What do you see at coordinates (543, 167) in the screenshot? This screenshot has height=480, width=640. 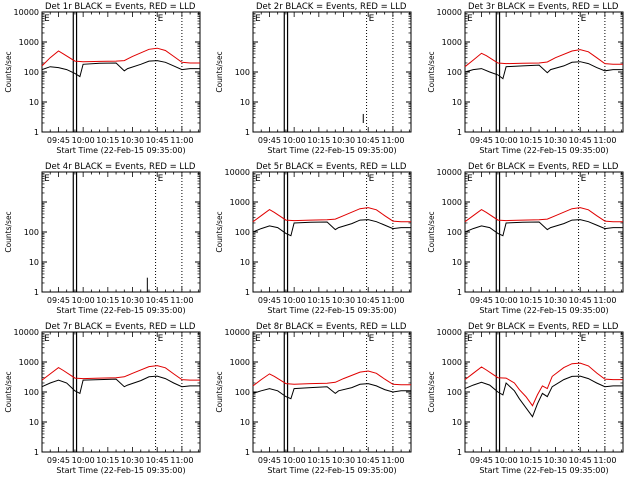 I see `panel-title: Det 6r BLACK = Events, RED = LLD` at bounding box center [543, 167].